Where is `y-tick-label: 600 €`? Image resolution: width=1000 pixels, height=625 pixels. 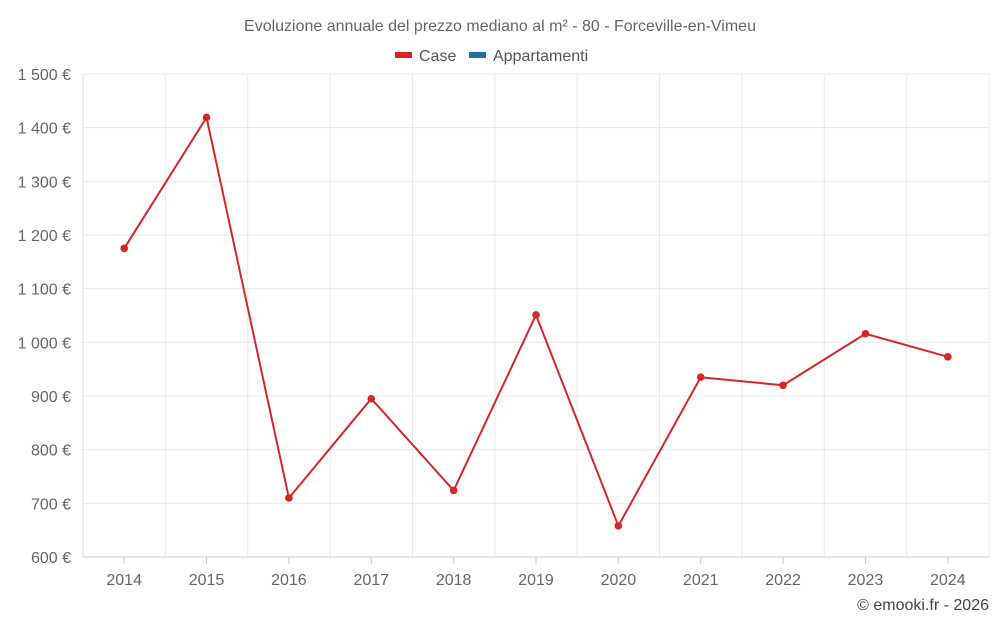 y-tick-label: 600 € is located at coordinates (51, 558).